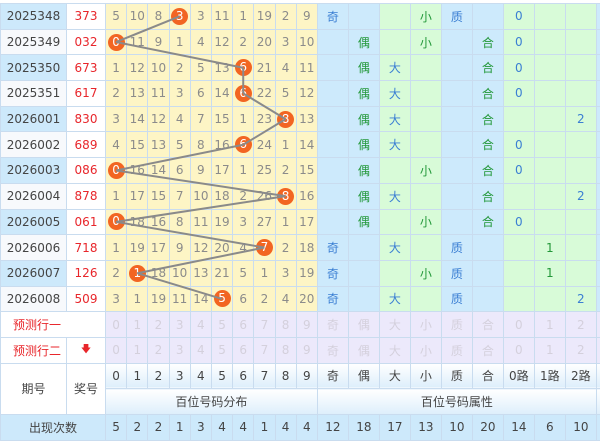 The image size is (600, 445). What do you see at coordinates (33, 68) in the screenshot?
I see `issue-number: 2025350` at bounding box center [33, 68].